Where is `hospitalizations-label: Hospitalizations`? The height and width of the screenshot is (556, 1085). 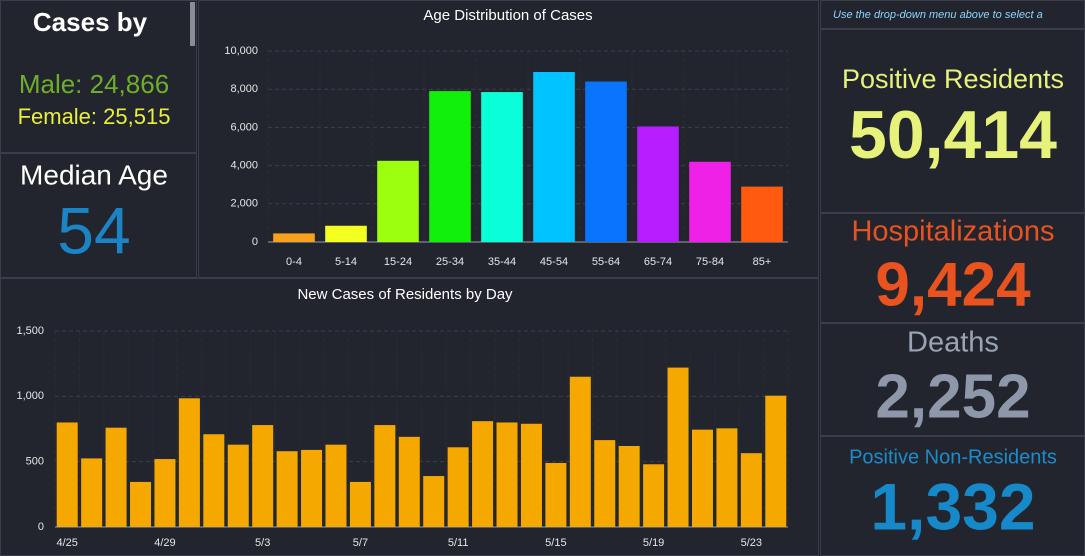
hospitalizations-label: Hospitalizations is located at coordinates (952, 232).